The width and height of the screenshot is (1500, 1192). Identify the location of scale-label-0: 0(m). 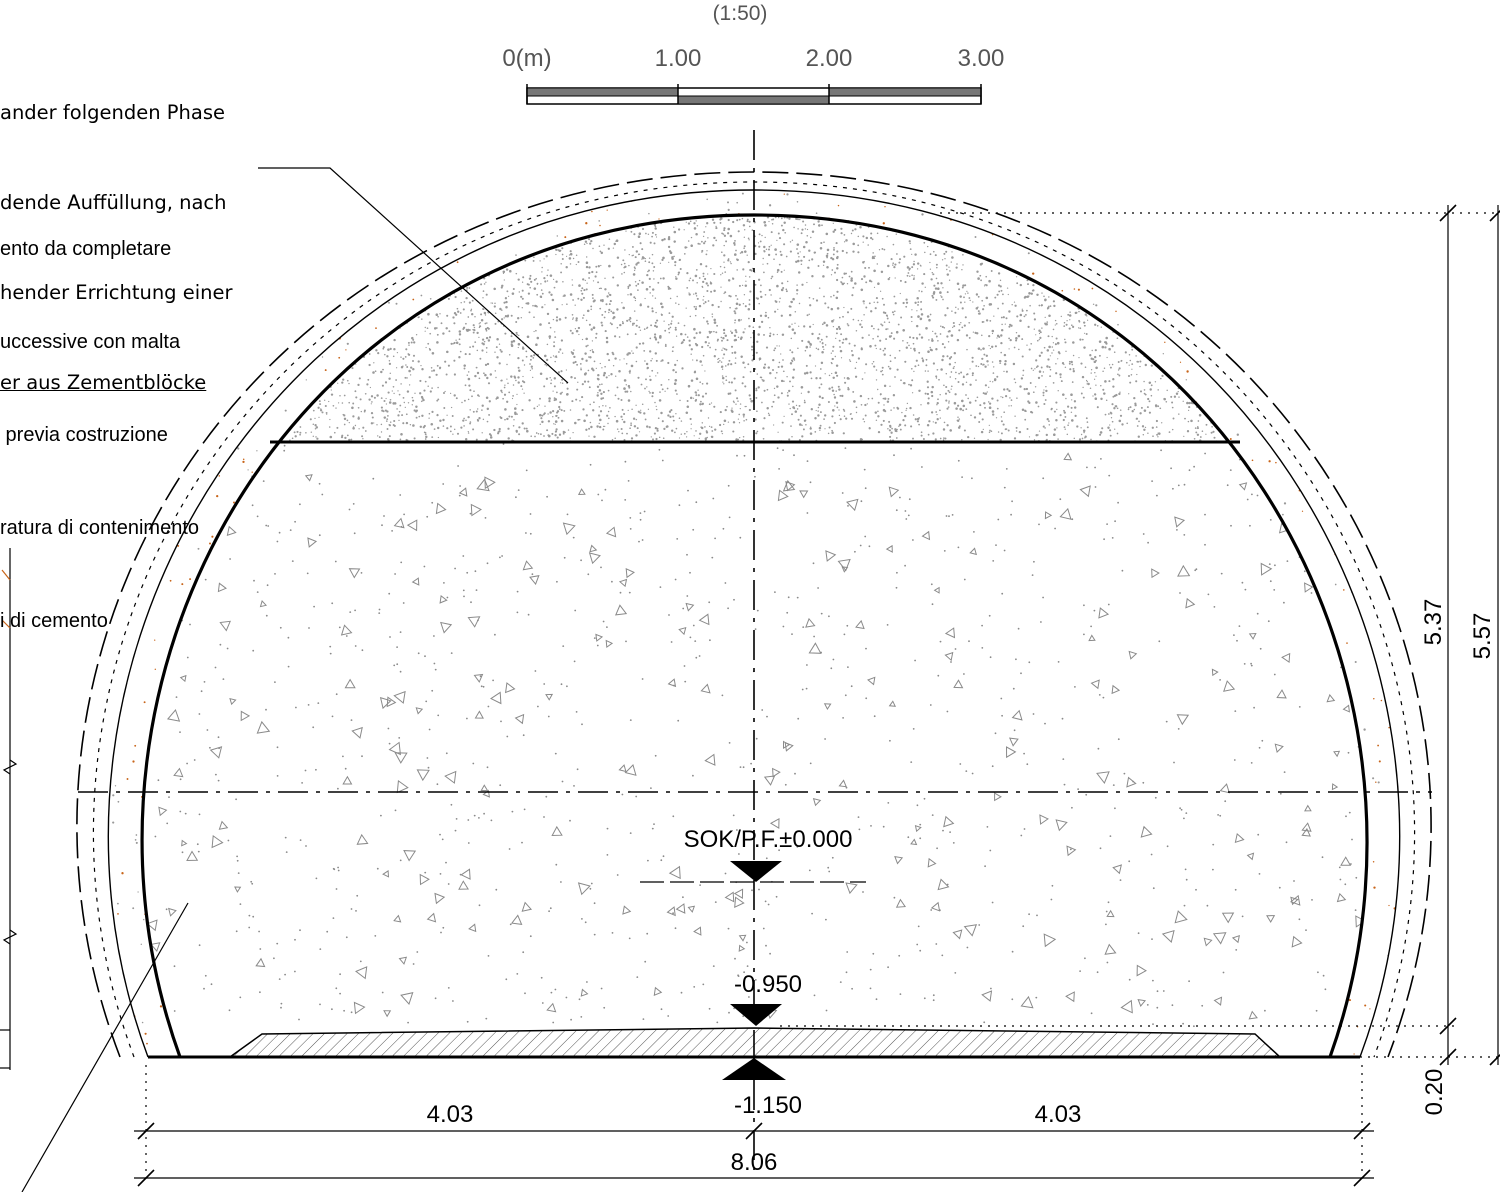
(526, 58).